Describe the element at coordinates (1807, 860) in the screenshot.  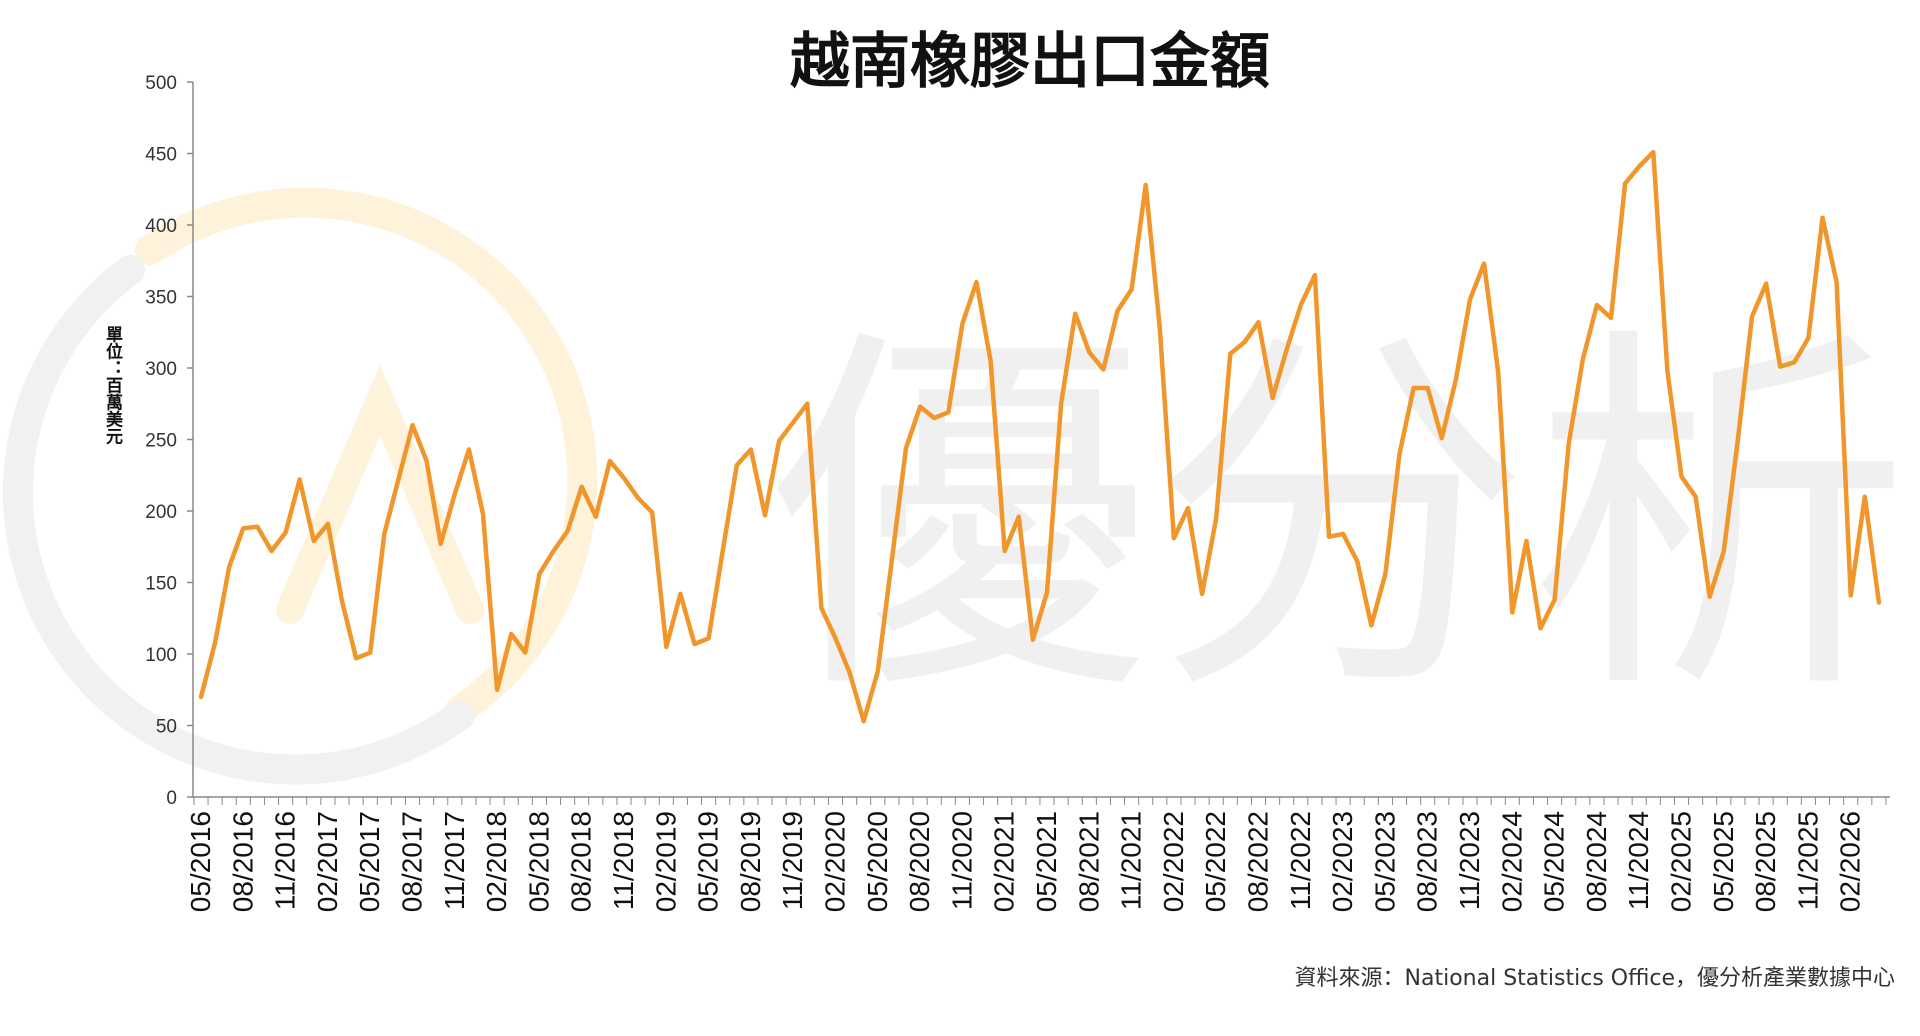
I see `x-tick-label: 11/2025` at that location.